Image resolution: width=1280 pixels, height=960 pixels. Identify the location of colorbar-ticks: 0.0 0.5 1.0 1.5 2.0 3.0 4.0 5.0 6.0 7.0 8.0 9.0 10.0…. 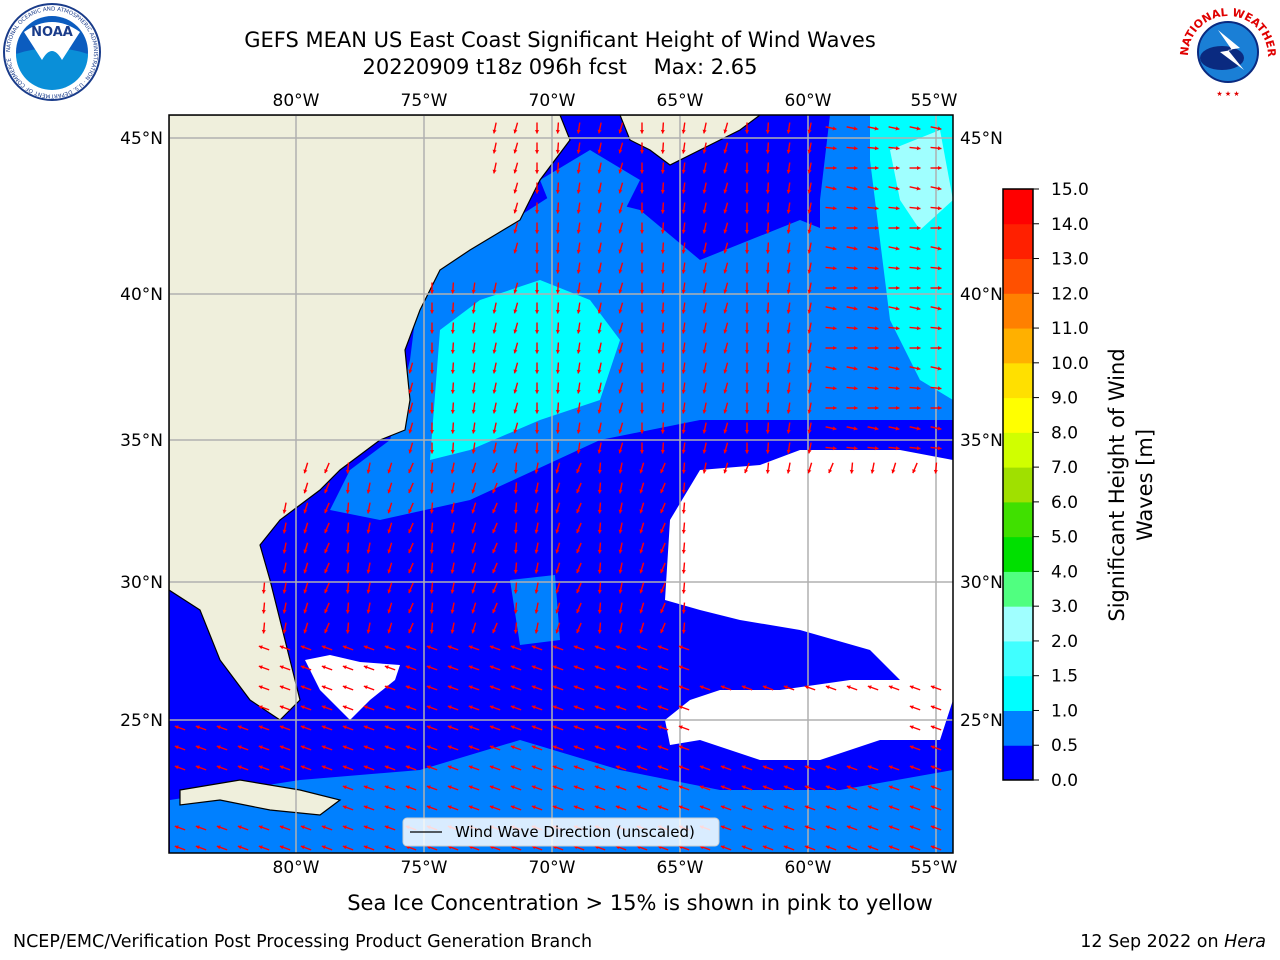
(1061, 485).